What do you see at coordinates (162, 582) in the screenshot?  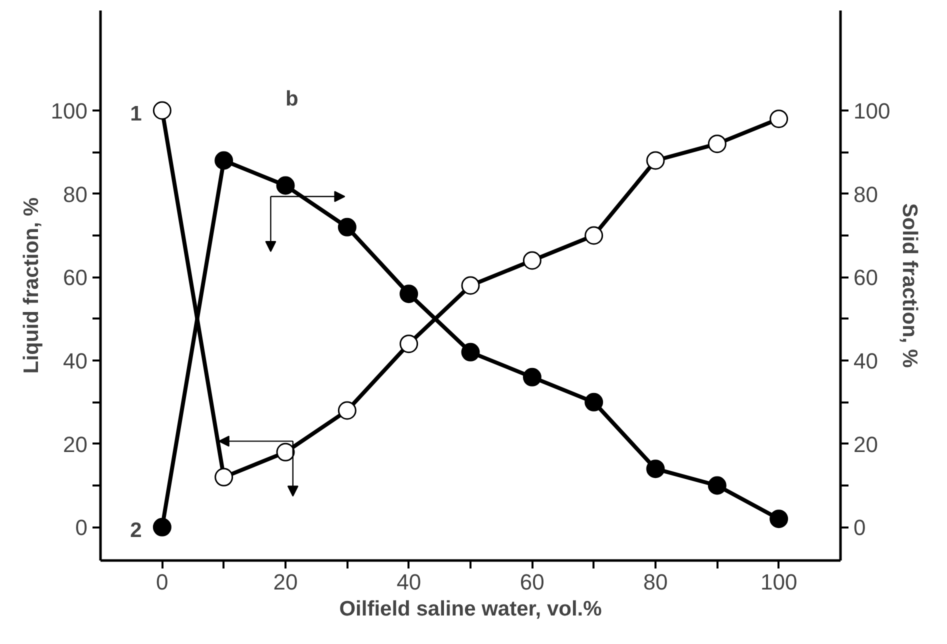 I see `x-tick-label: 0` at bounding box center [162, 582].